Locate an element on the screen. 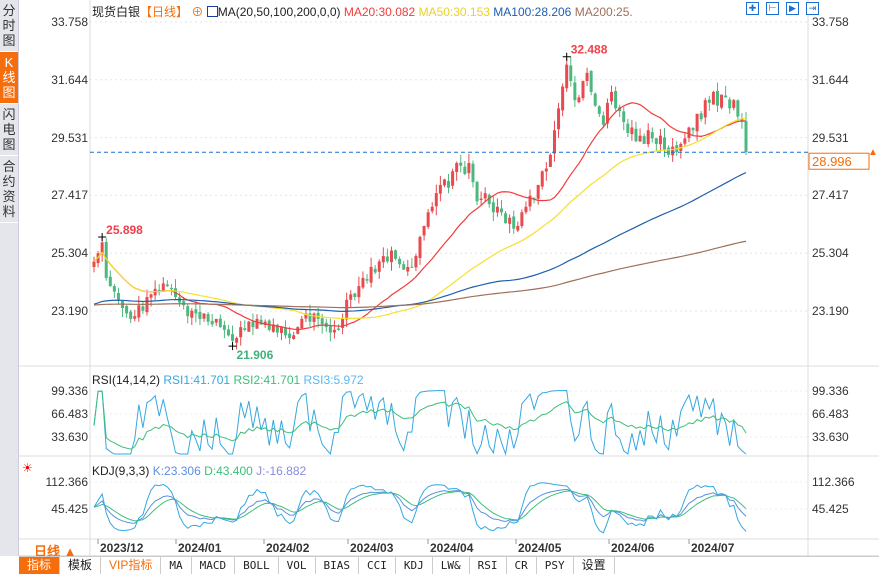 The height and width of the screenshot is (574, 879). tab-6: VOL is located at coordinates (297, 565).